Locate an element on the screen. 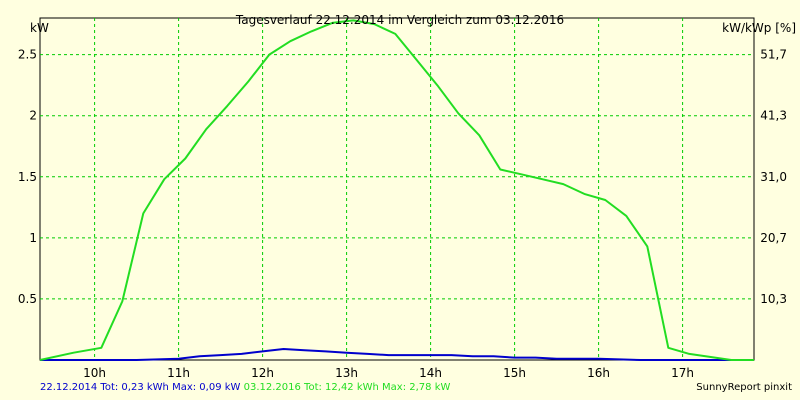  x-tick-label: 15h is located at coordinates (514, 373).